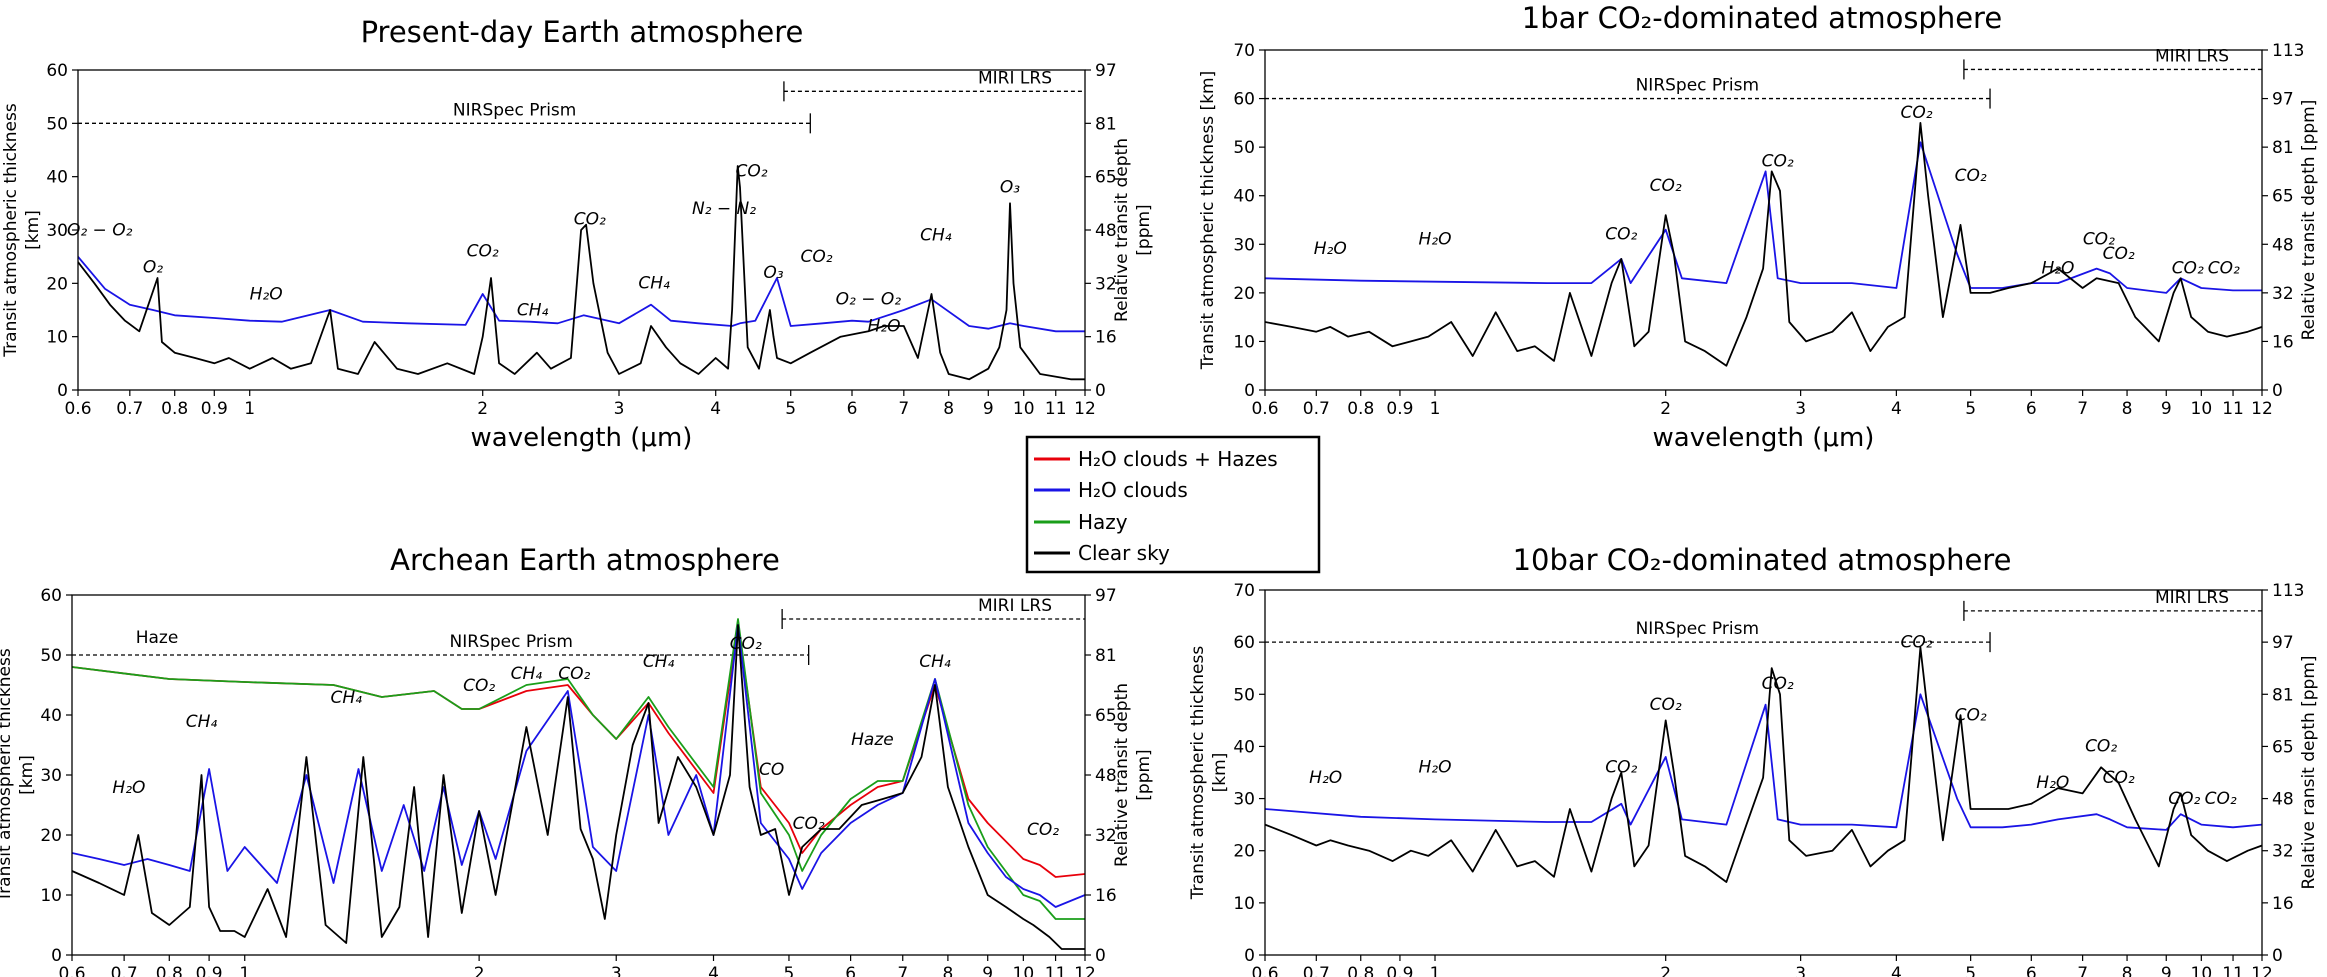  I want to click on legend-label: Hazy, so click(1103, 522).